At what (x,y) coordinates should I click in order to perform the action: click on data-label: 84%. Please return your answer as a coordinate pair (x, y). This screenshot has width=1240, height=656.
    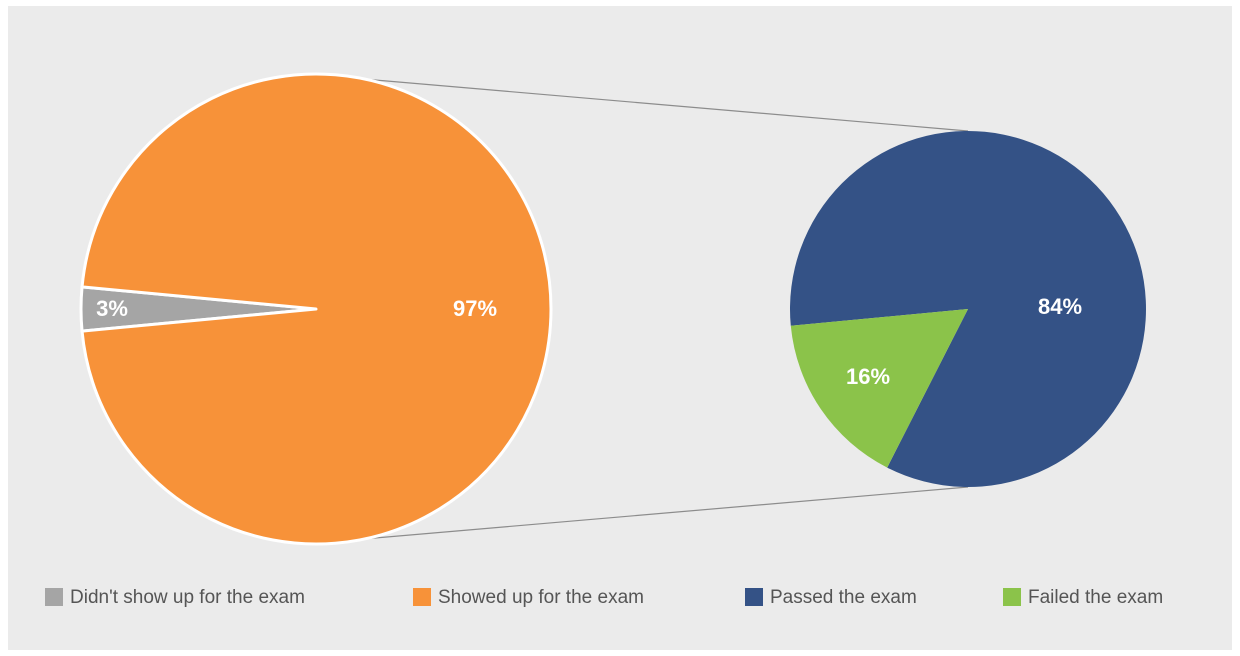
    Looking at the image, I should click on (1060, 306).